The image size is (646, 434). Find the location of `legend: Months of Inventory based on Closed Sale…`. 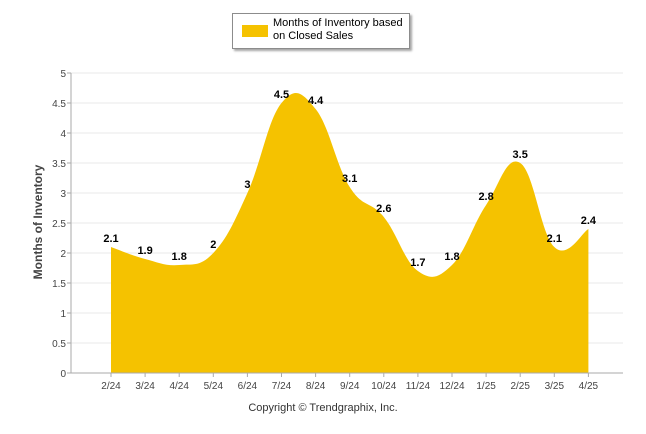

legend: Months of Inventory based on Closed Sale… is located at coordinates (321, 31).